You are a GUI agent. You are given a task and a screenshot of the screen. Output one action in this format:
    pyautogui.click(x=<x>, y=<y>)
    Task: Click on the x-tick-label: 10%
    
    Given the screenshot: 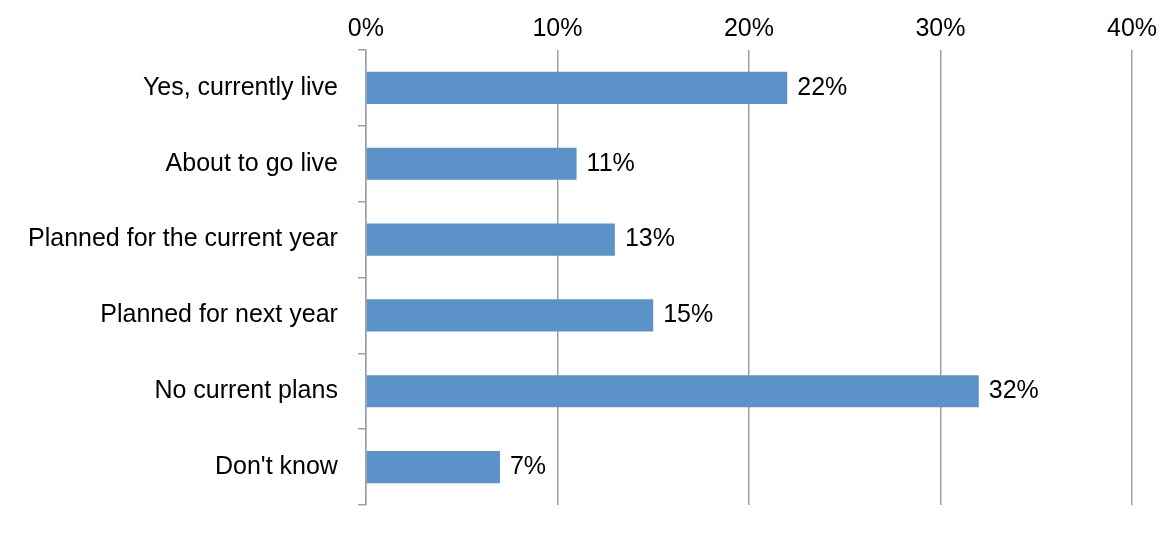 What is the action you would take?
    pyautogui.click(x=557, y=26)
    